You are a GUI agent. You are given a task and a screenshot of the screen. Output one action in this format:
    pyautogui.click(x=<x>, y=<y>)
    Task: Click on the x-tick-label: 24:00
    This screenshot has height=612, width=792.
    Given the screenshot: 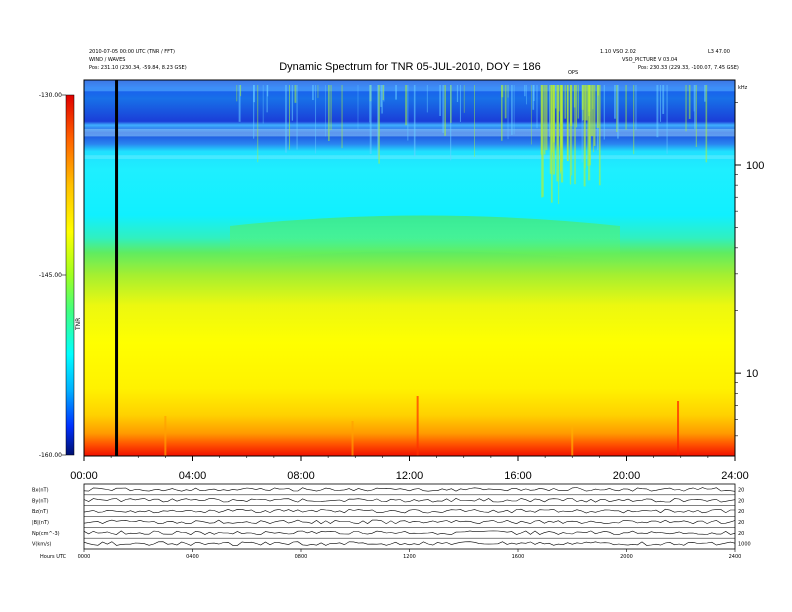 What is the action you would take?
    pyautogui.click(x=735, y=476)
    